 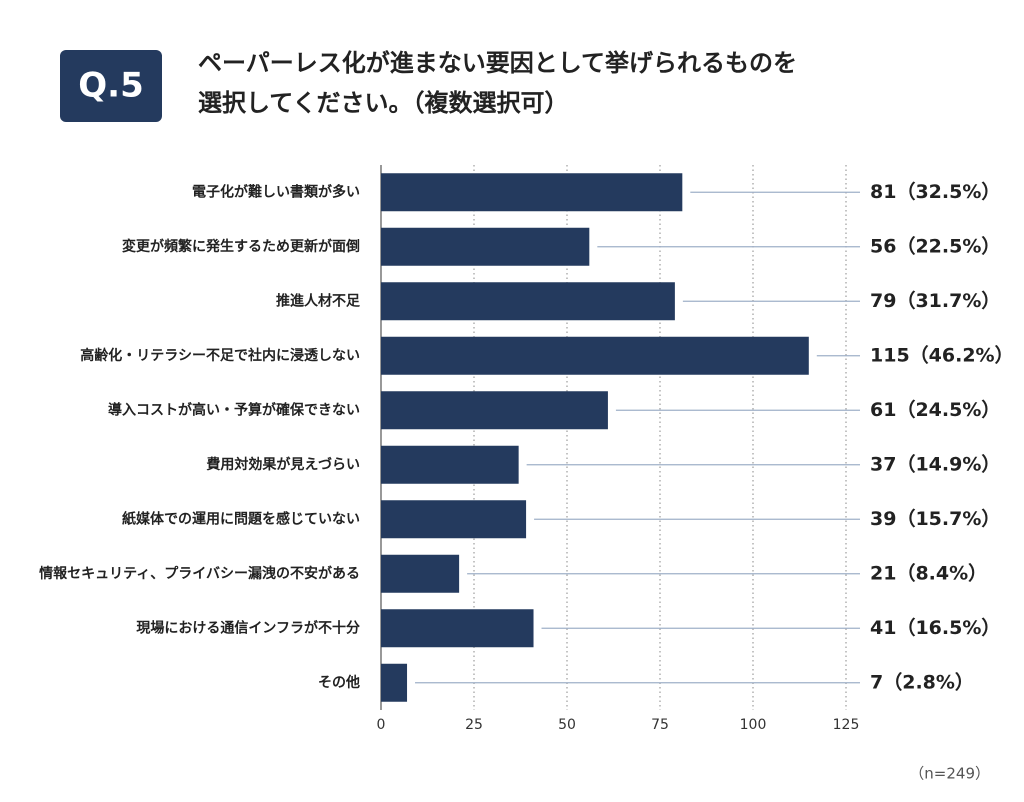 I want to click on value-label: 79（31.7%）, so click(x=935, y=300).